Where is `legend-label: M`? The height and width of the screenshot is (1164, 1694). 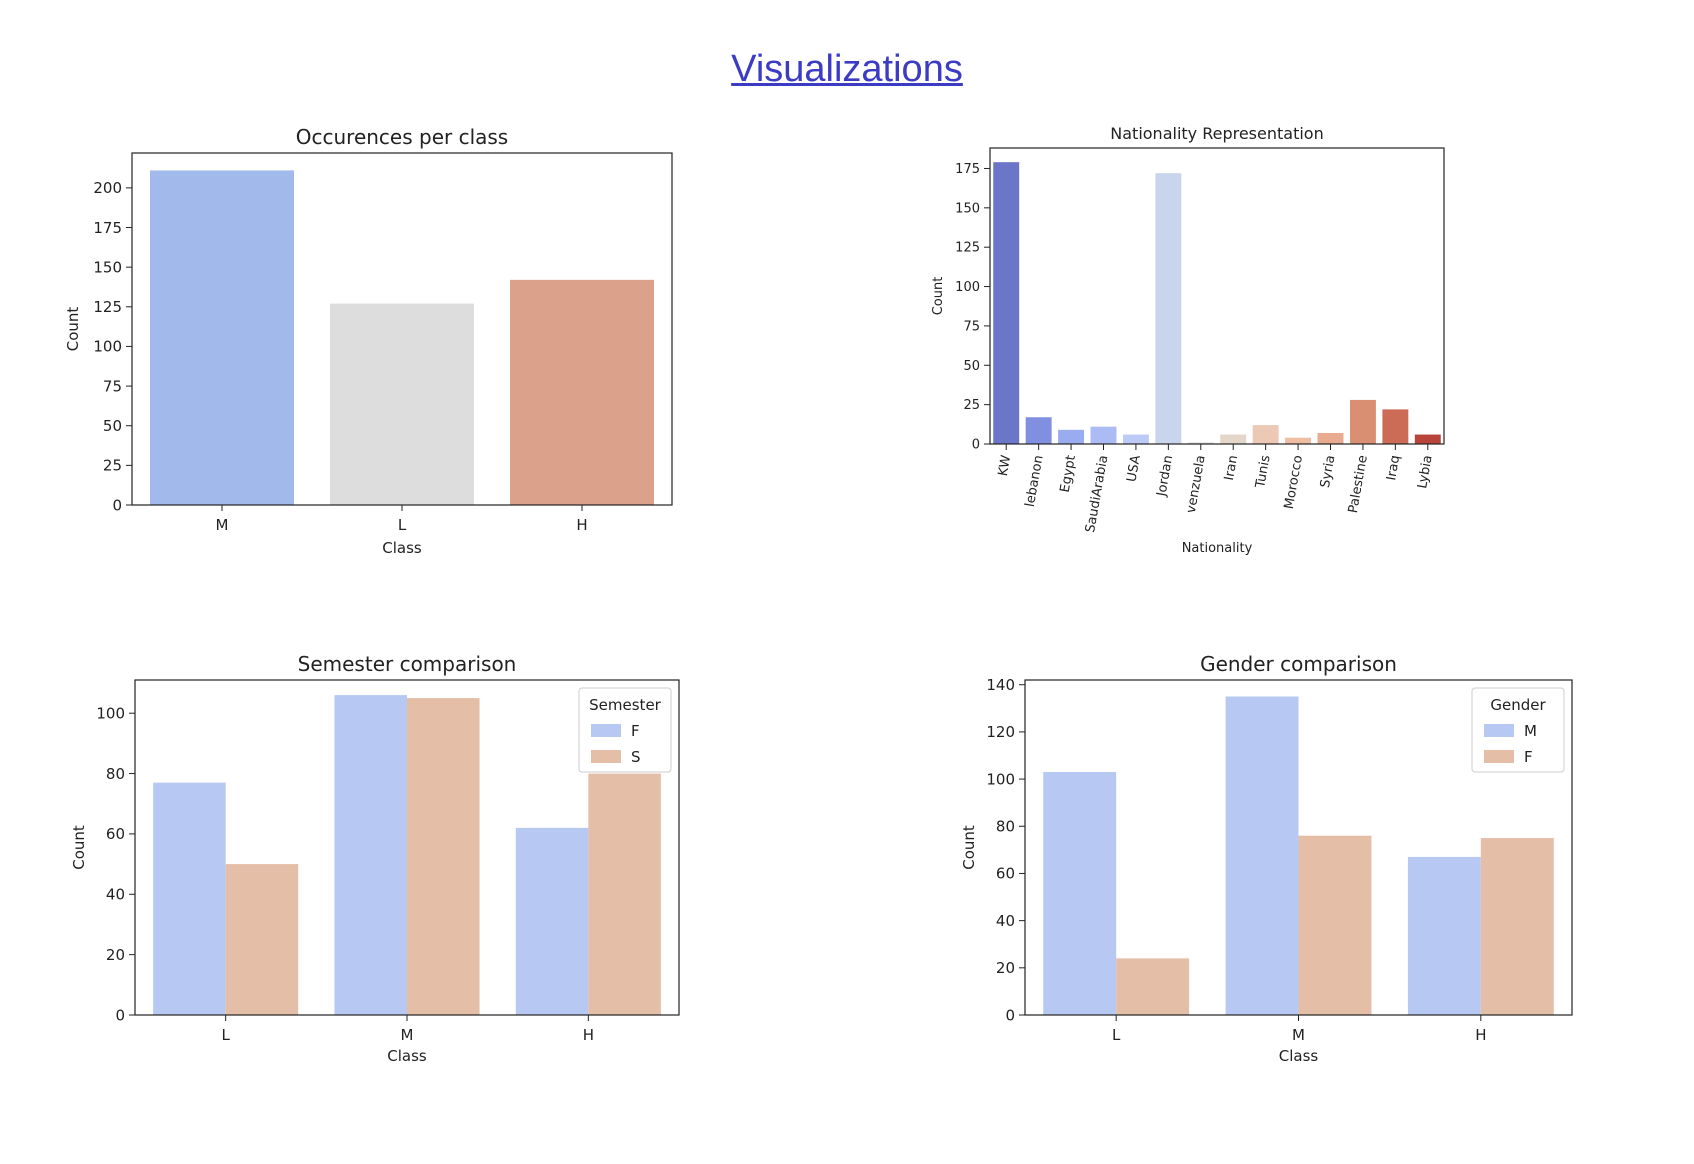 legend-label: M is located at coordinates (1530, 731).